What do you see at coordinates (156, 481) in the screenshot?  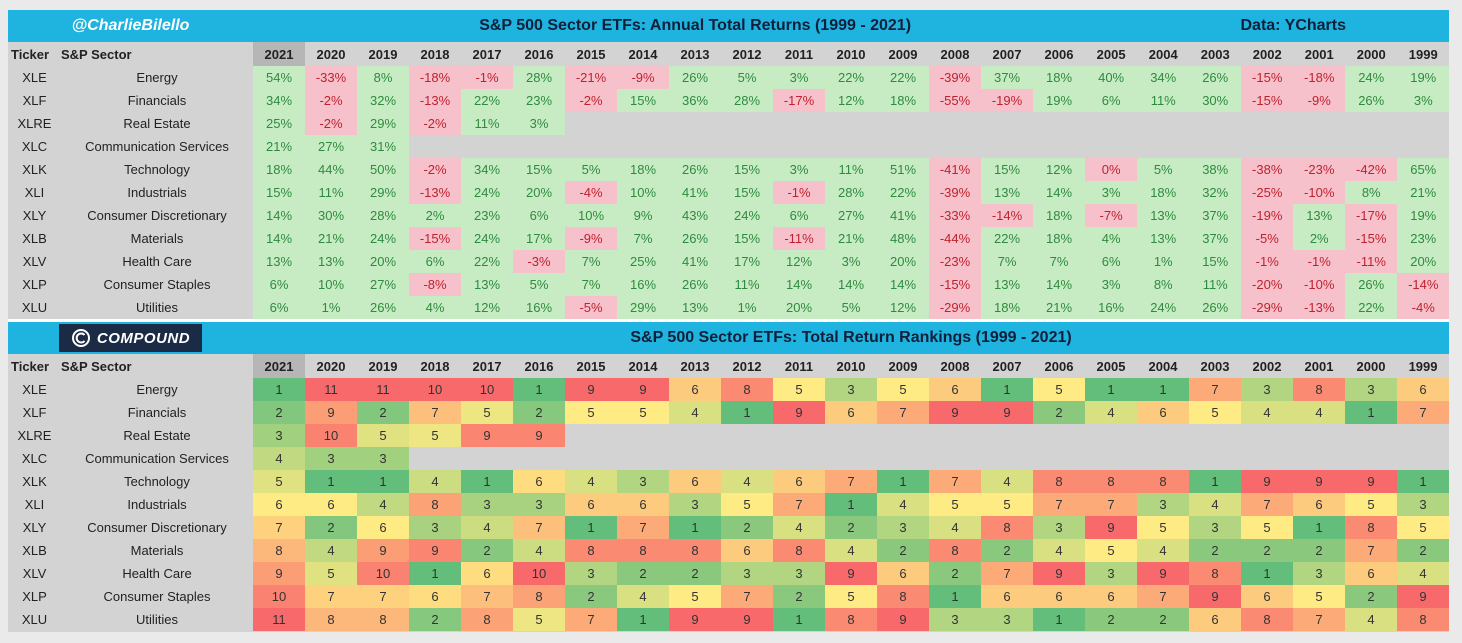 I see `sector-cell: Technology` at bounding box center [156, 481].